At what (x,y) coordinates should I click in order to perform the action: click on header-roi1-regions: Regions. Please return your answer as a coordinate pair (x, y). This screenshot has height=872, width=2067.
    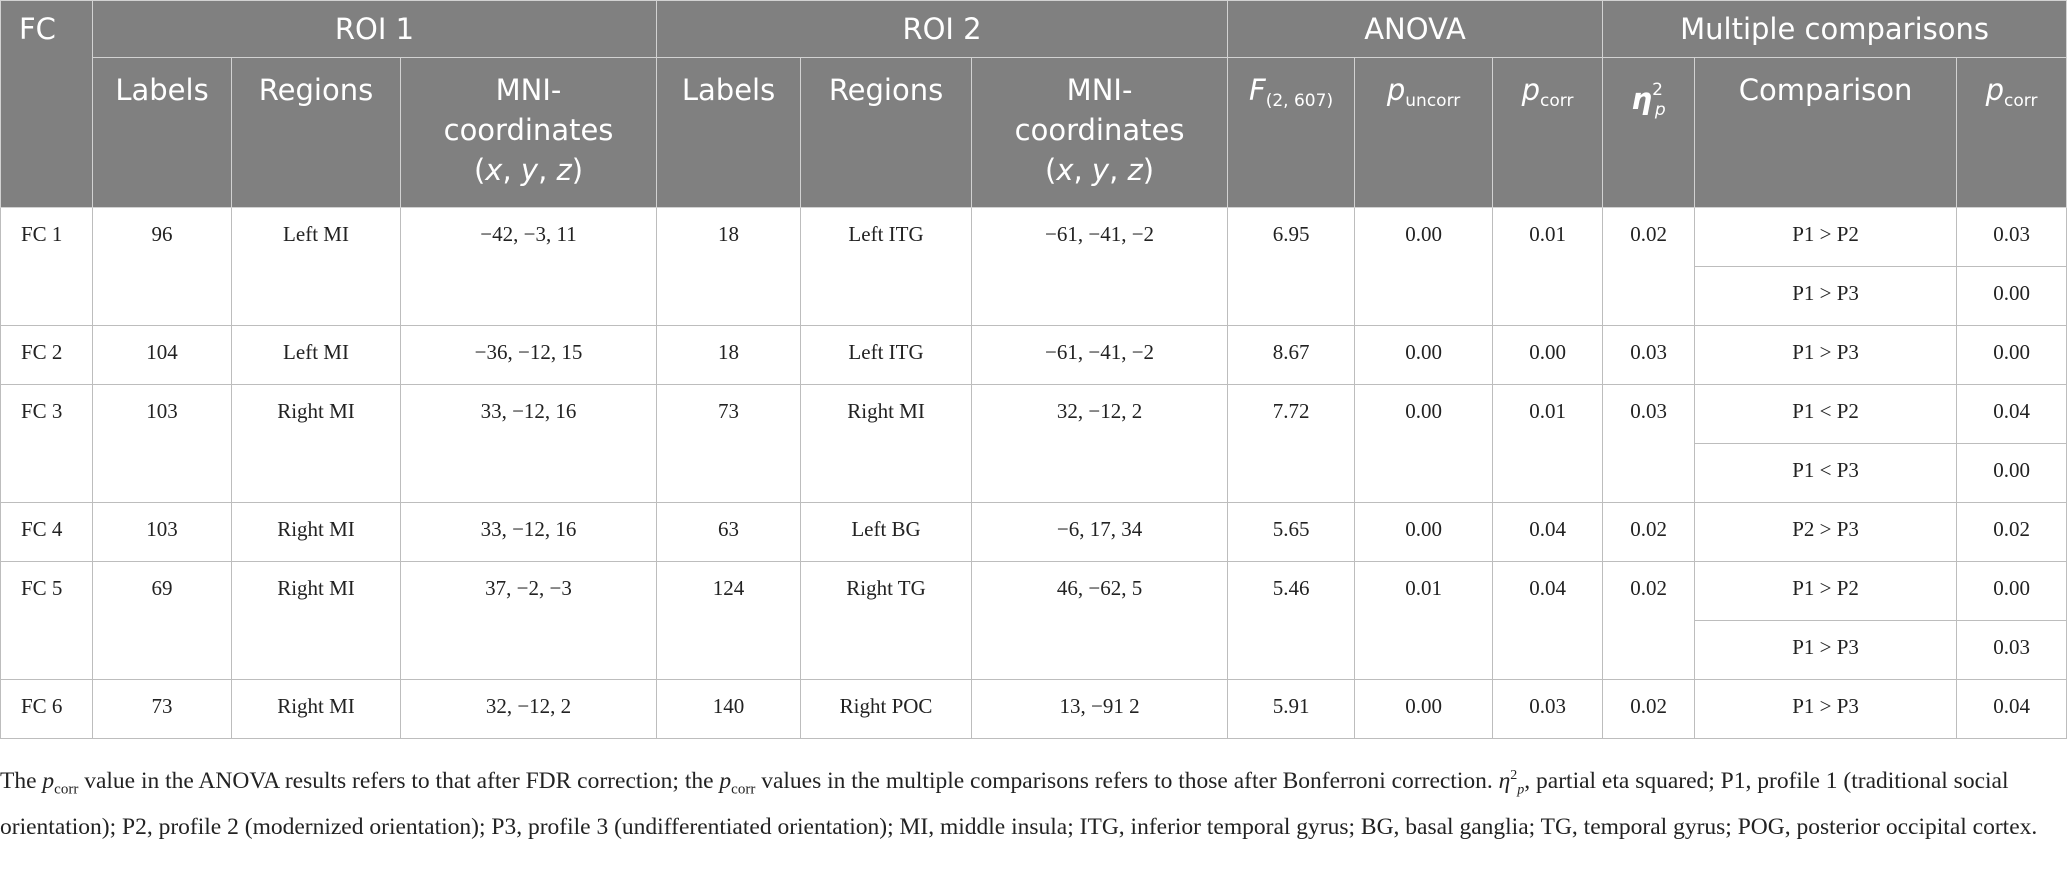
    Looking at the image, I should click on (316, 132).